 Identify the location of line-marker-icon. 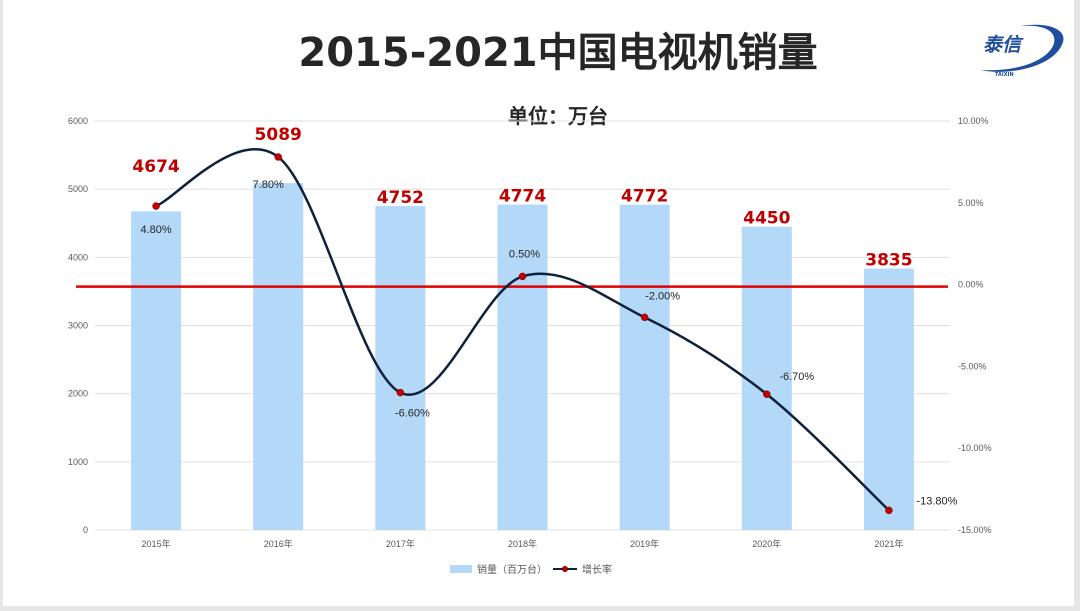
(565, 569).